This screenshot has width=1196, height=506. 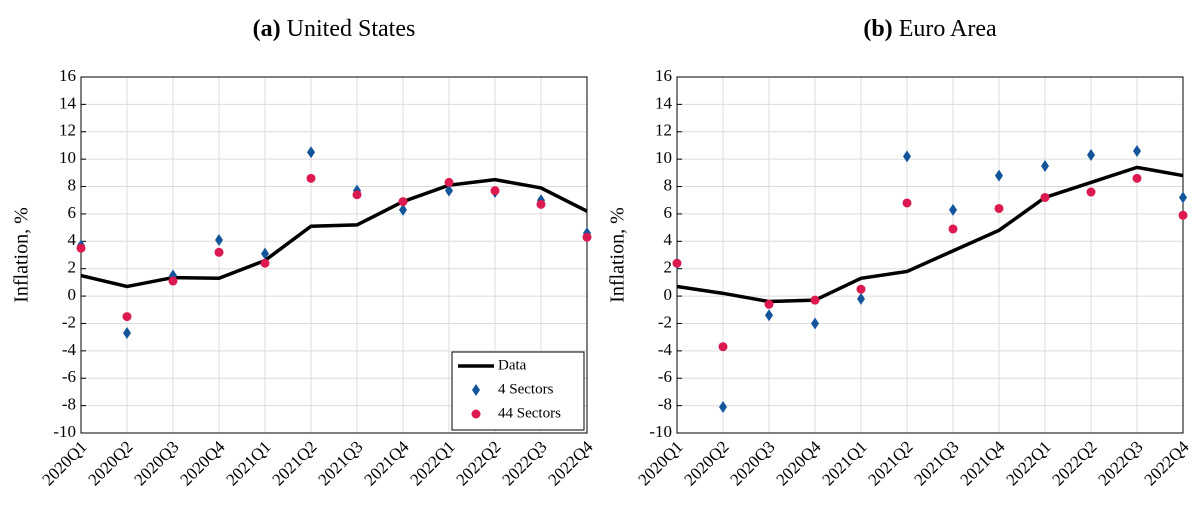 What do you see at coordinates (67, 75) in the screenshot?
I see `y-tick-label: 16` at bounding box center [67, 75].